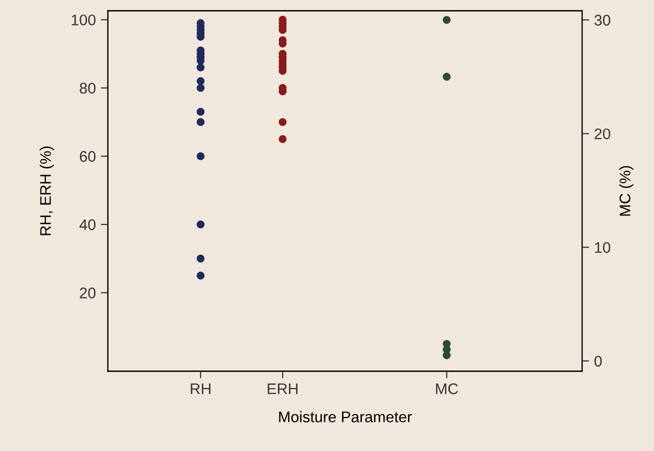 The image size is (654, 451). I want to click on y-tick-label: 60, so click(88, 156).